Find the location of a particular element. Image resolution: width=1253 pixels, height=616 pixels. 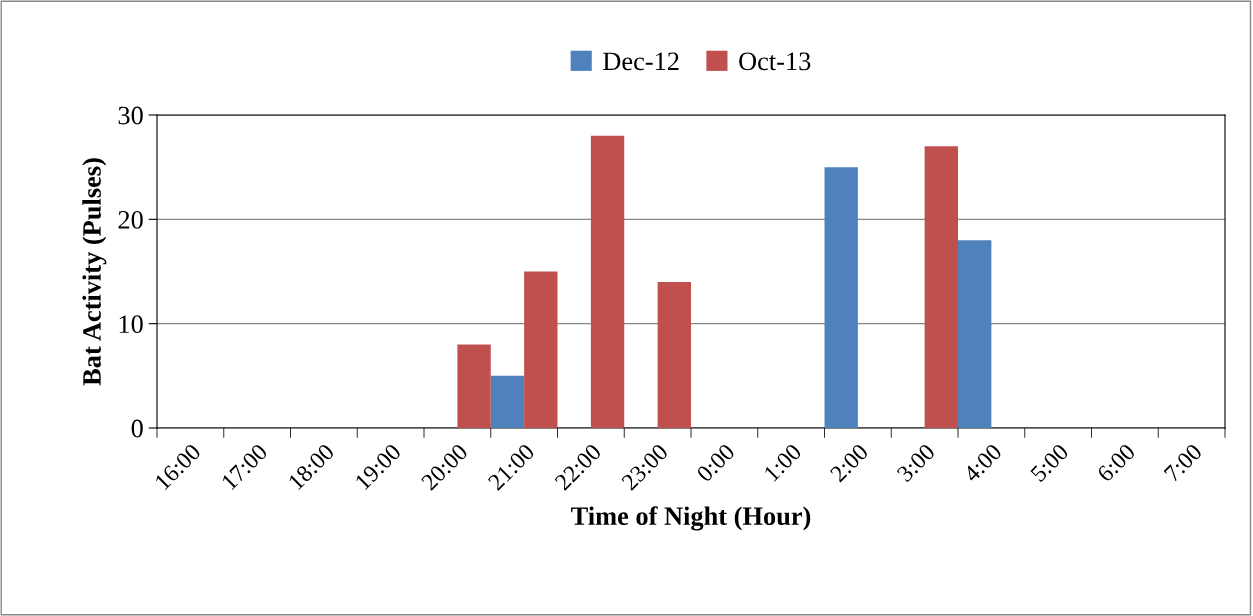

x-tick-label: 2:00 is located at coordinates (849, 463).